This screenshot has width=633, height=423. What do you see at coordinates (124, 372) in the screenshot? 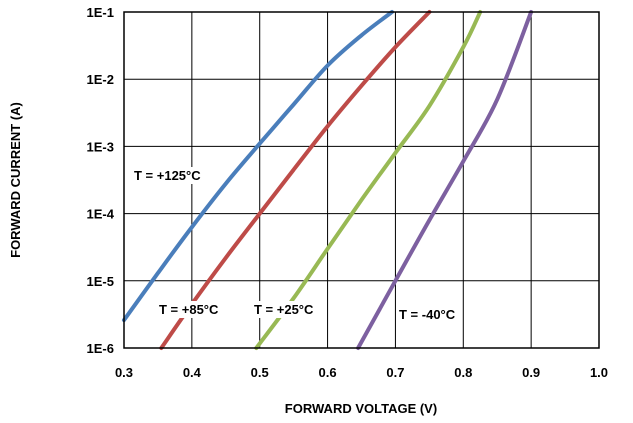
I see `x-tick-label: 0.3` at bounding box center [124, 372].